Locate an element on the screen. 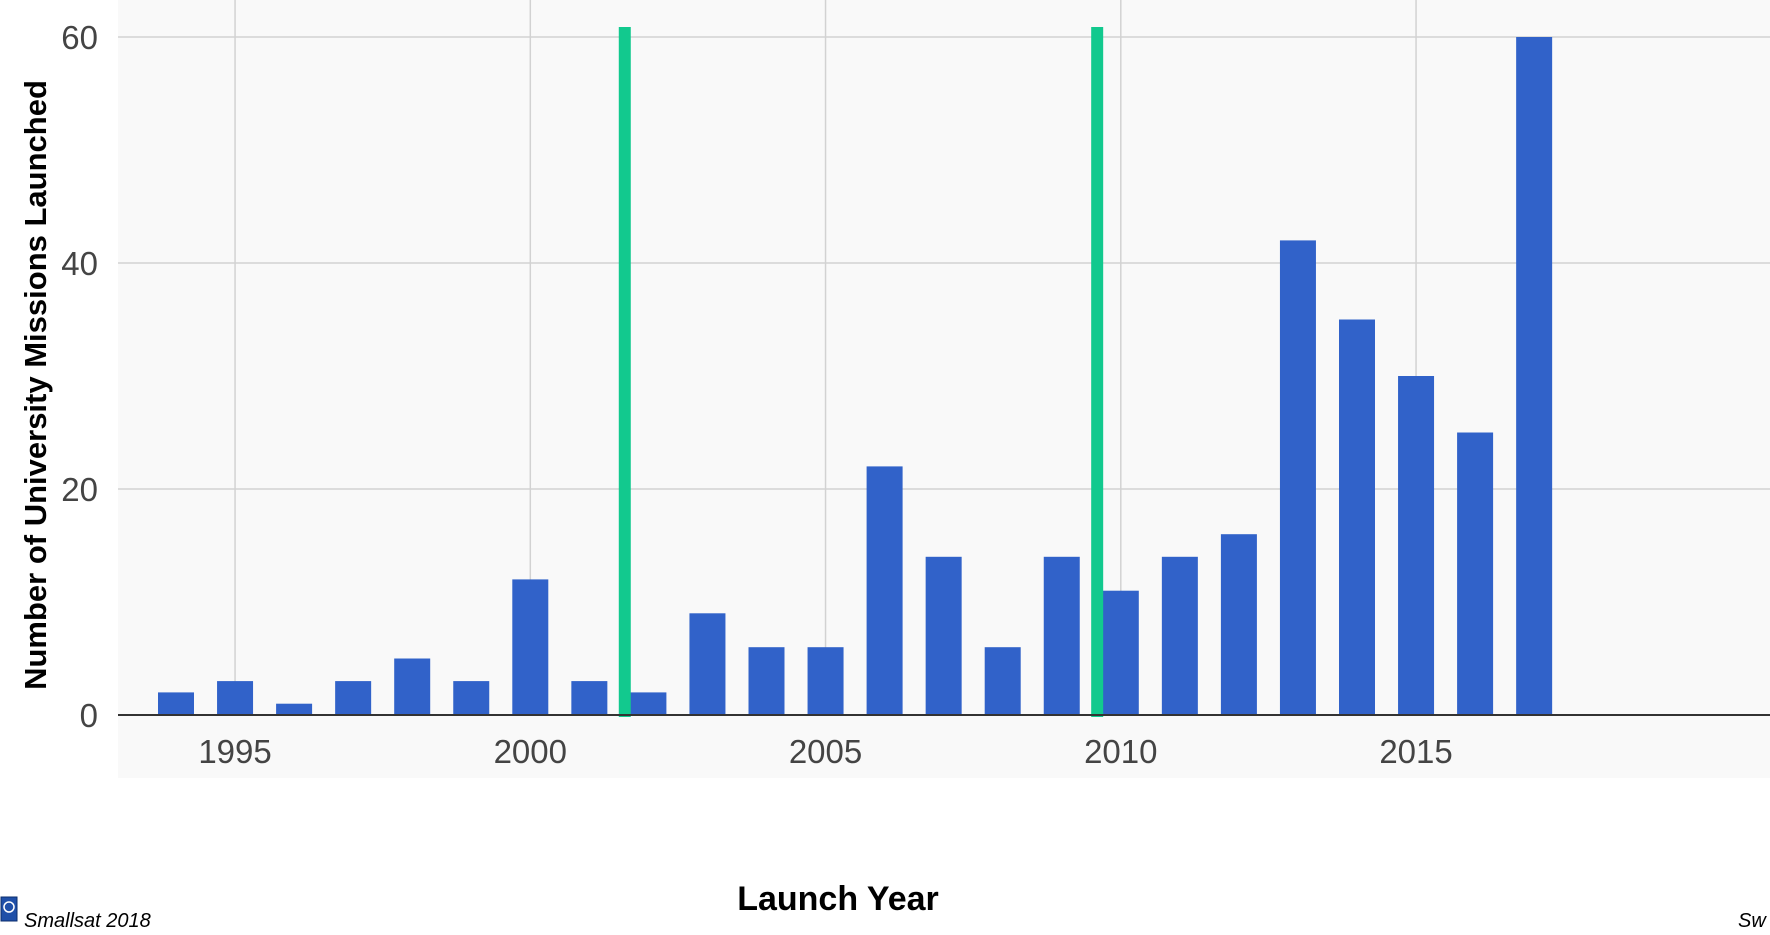 The image size is (1770, 935). x-tick-label: 1995 is located at coordinates (234, 751).